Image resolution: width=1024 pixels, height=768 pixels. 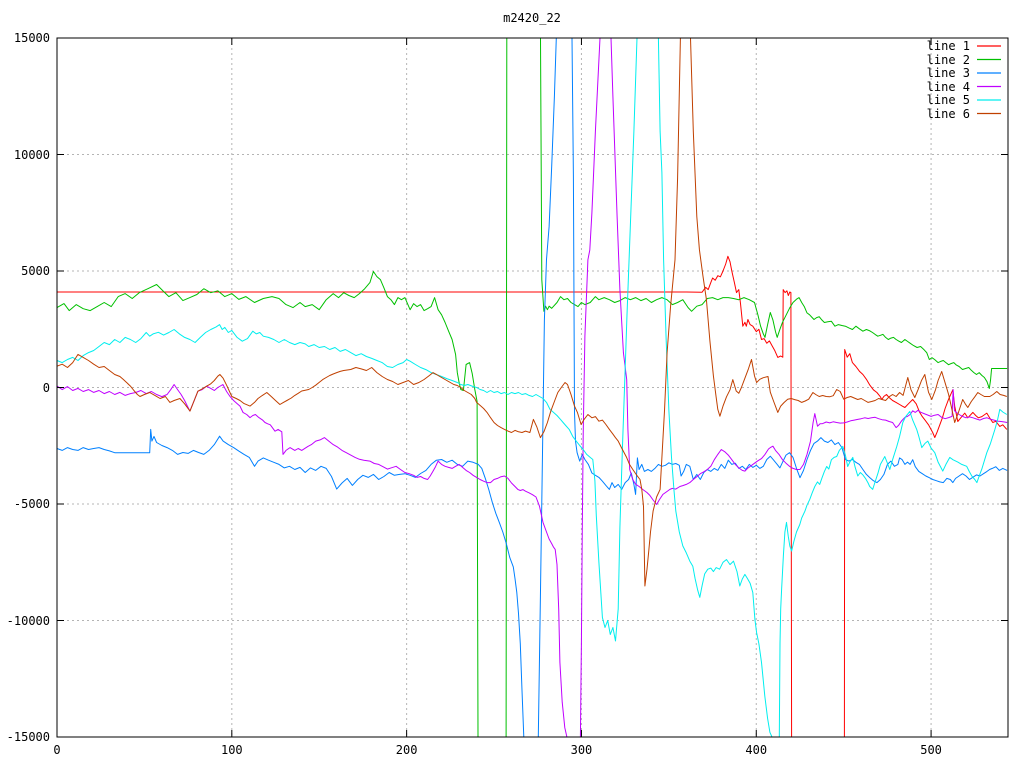 What do you see at coordinates (46, 387) in the screenshot?
I see `y-tick-label-0: 0` at bounding box center [46, 387].